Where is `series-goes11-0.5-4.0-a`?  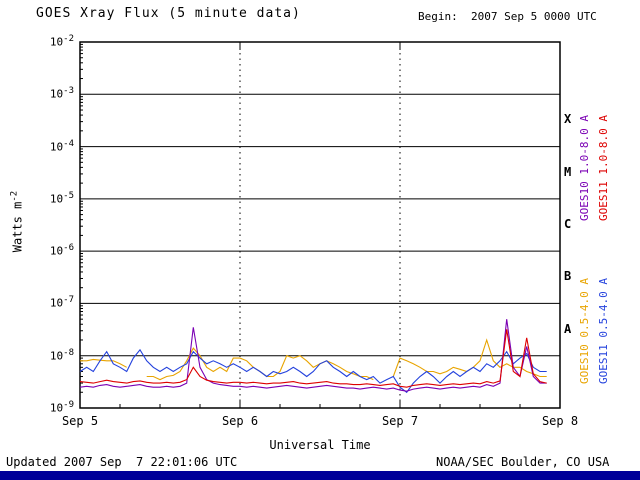
series-goes11-0.5-4.0-a is located at coordinates (313, 371).